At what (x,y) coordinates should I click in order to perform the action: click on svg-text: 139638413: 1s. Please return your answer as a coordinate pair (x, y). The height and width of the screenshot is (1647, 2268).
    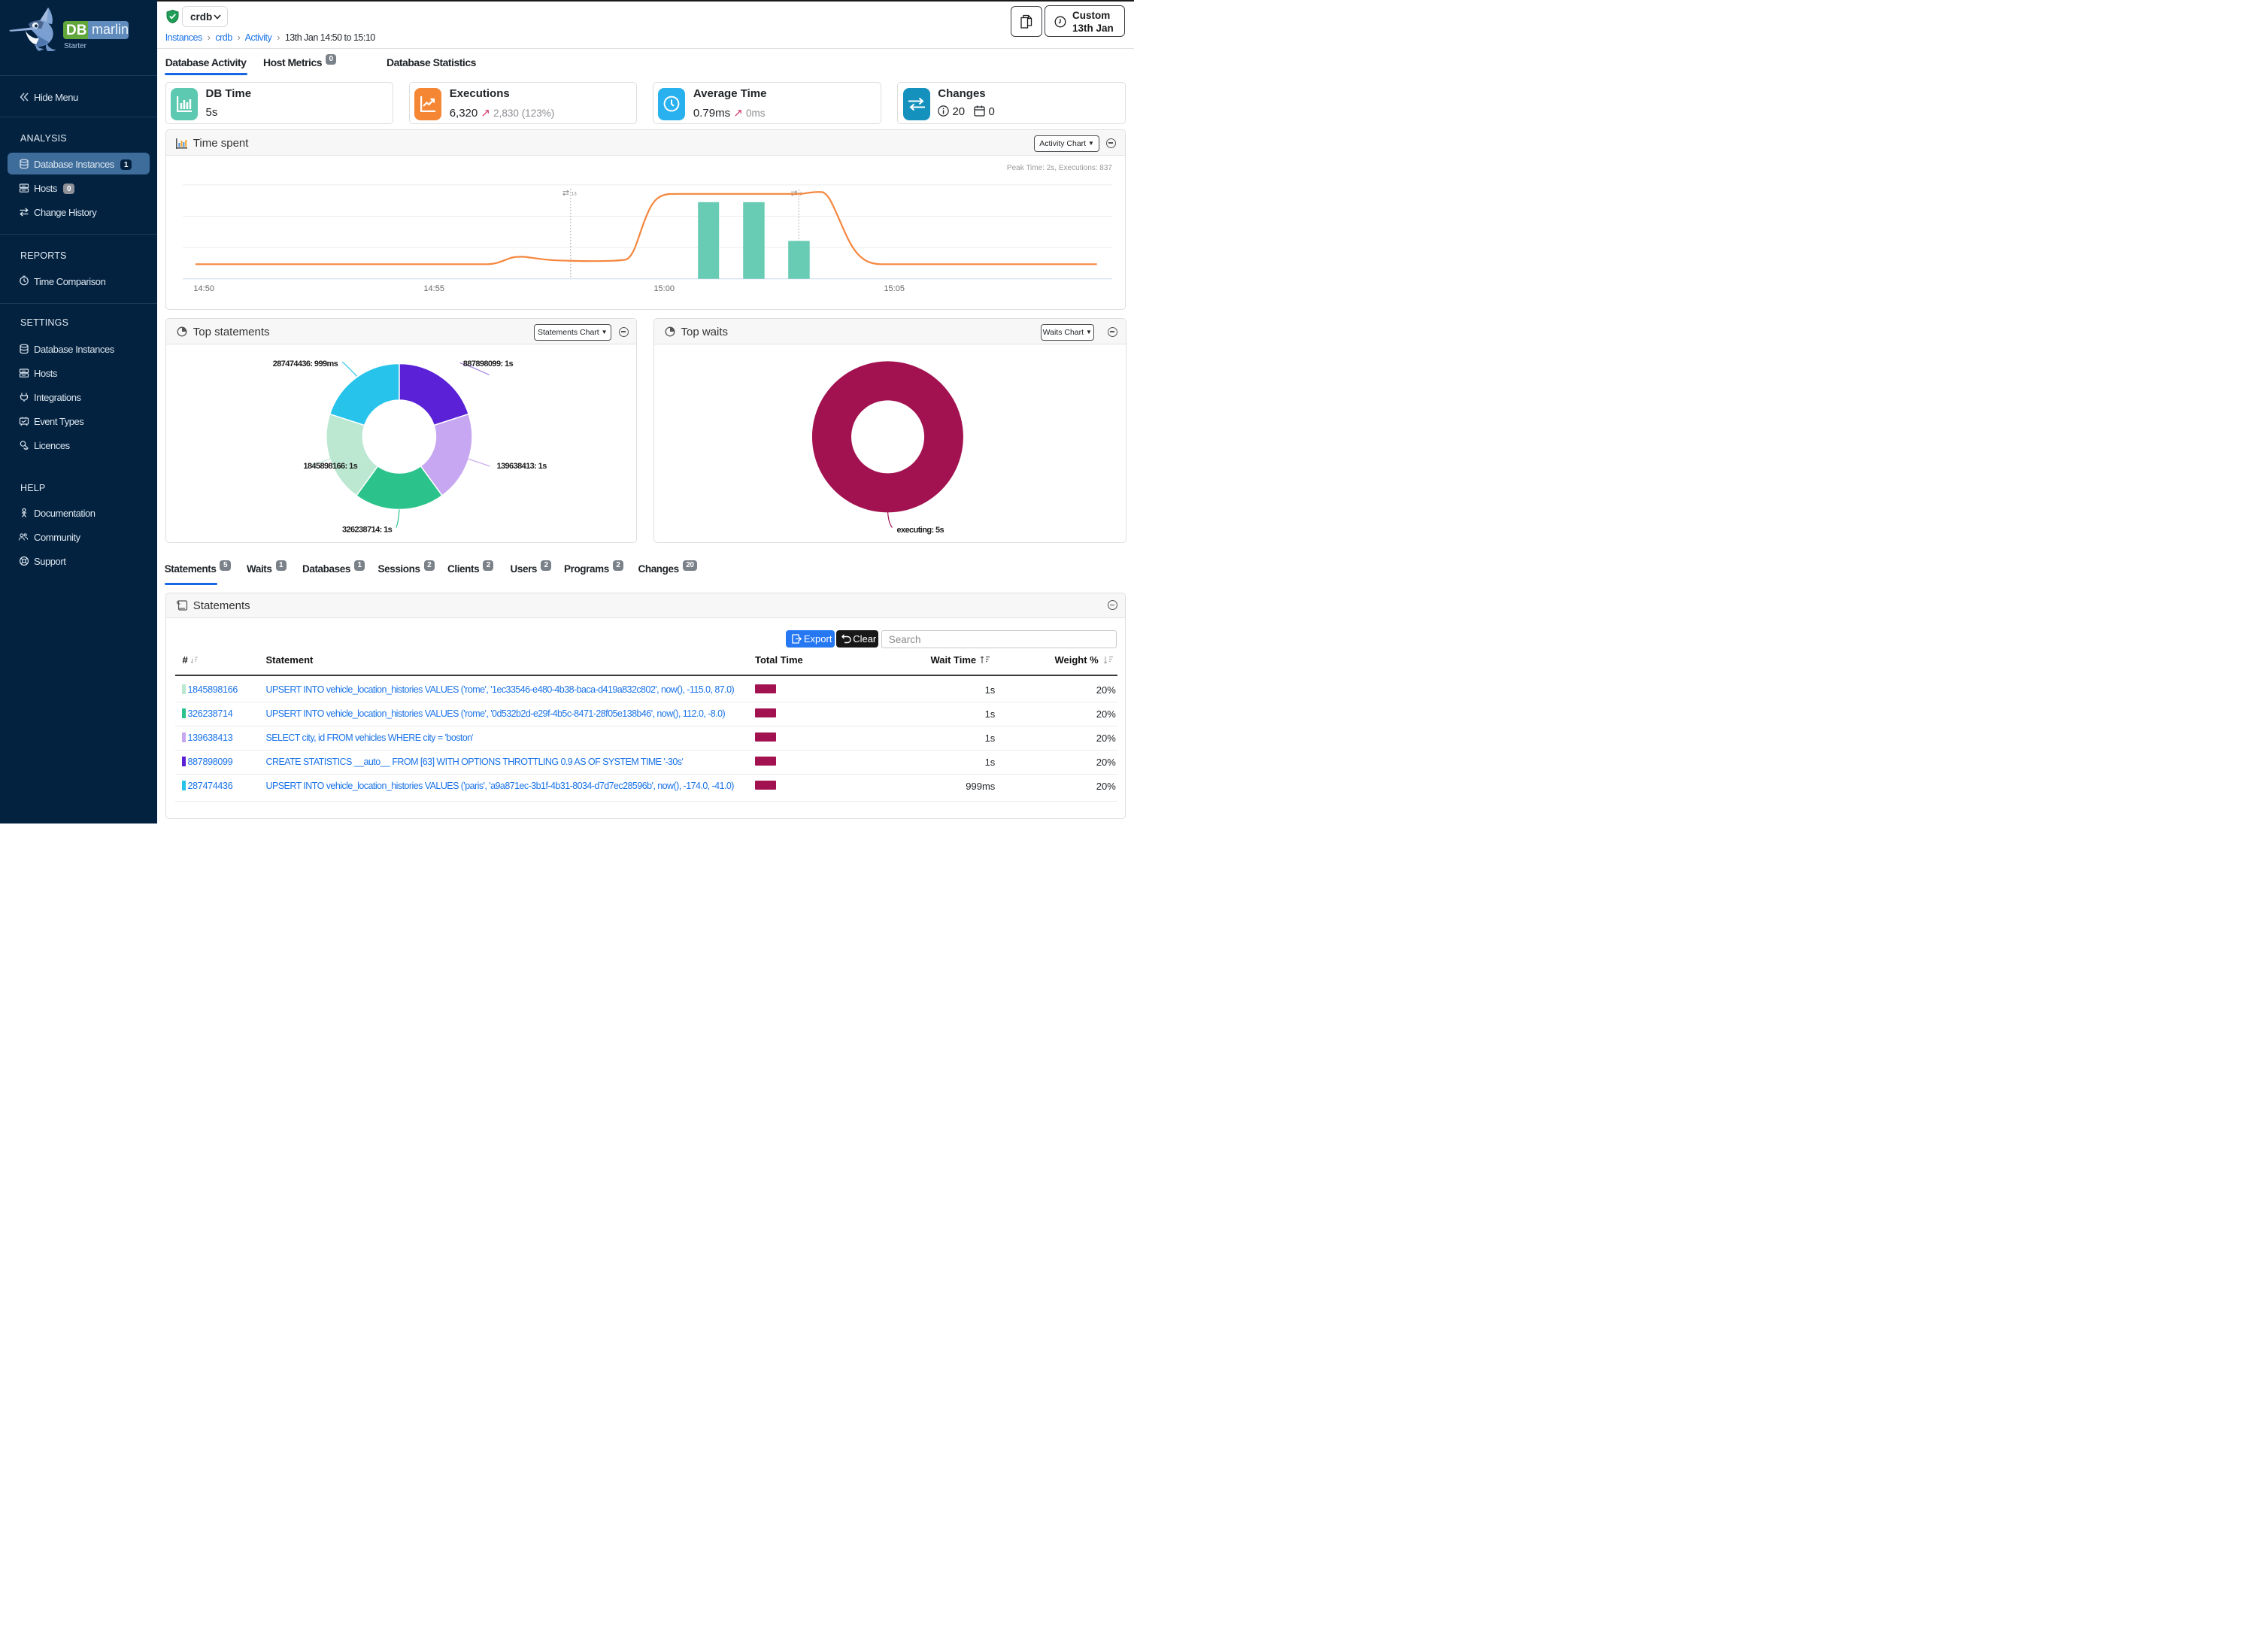
    Looking at the image, I should click on (521, 467).